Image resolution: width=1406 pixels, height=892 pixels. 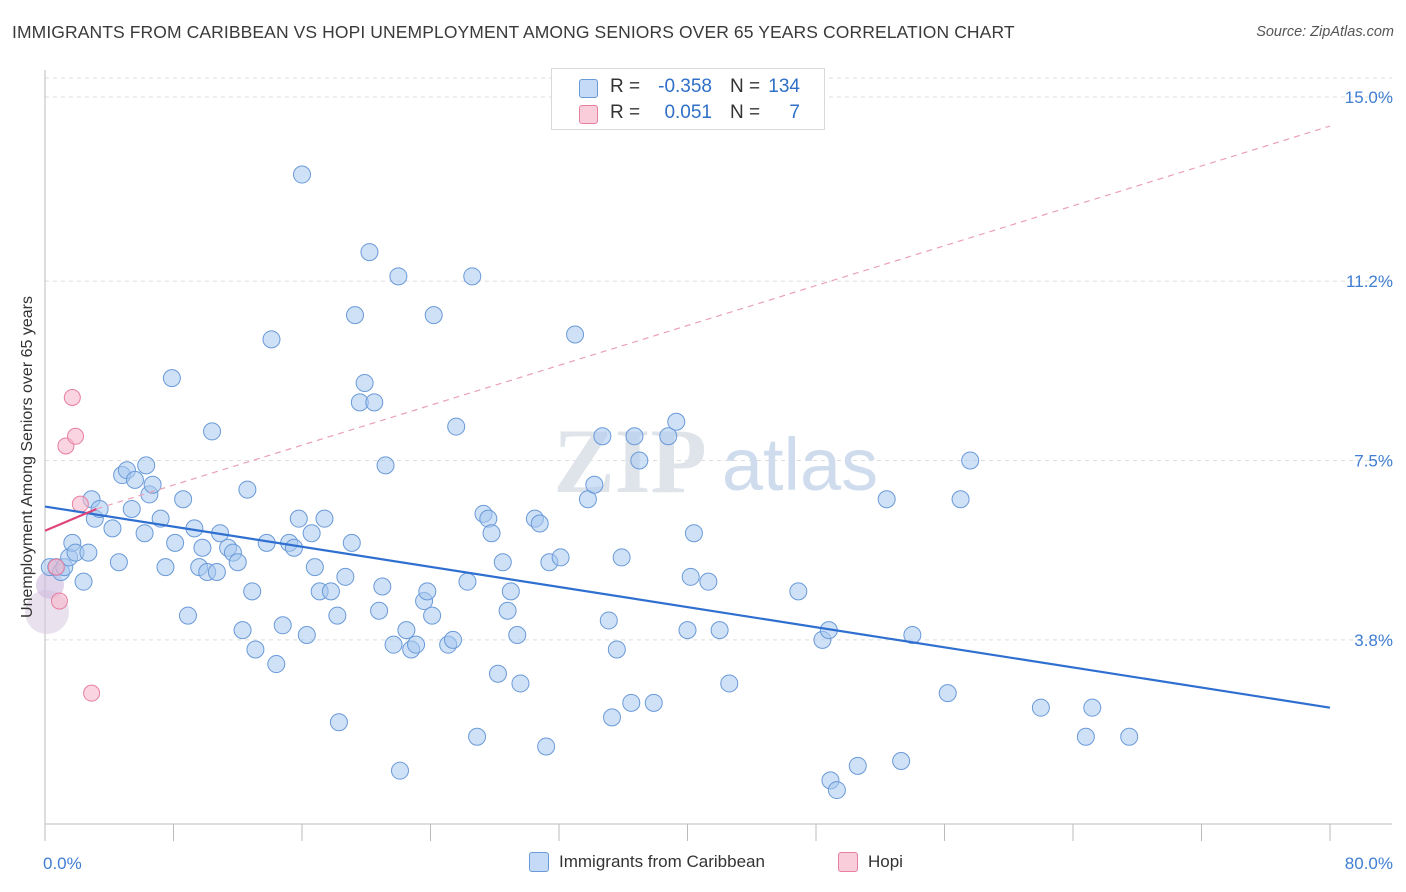 What do you see at coordinates (870, 862) in the screenshot?
I see `legend-item-hopi: Hopi` at bounding box center [870, 862].